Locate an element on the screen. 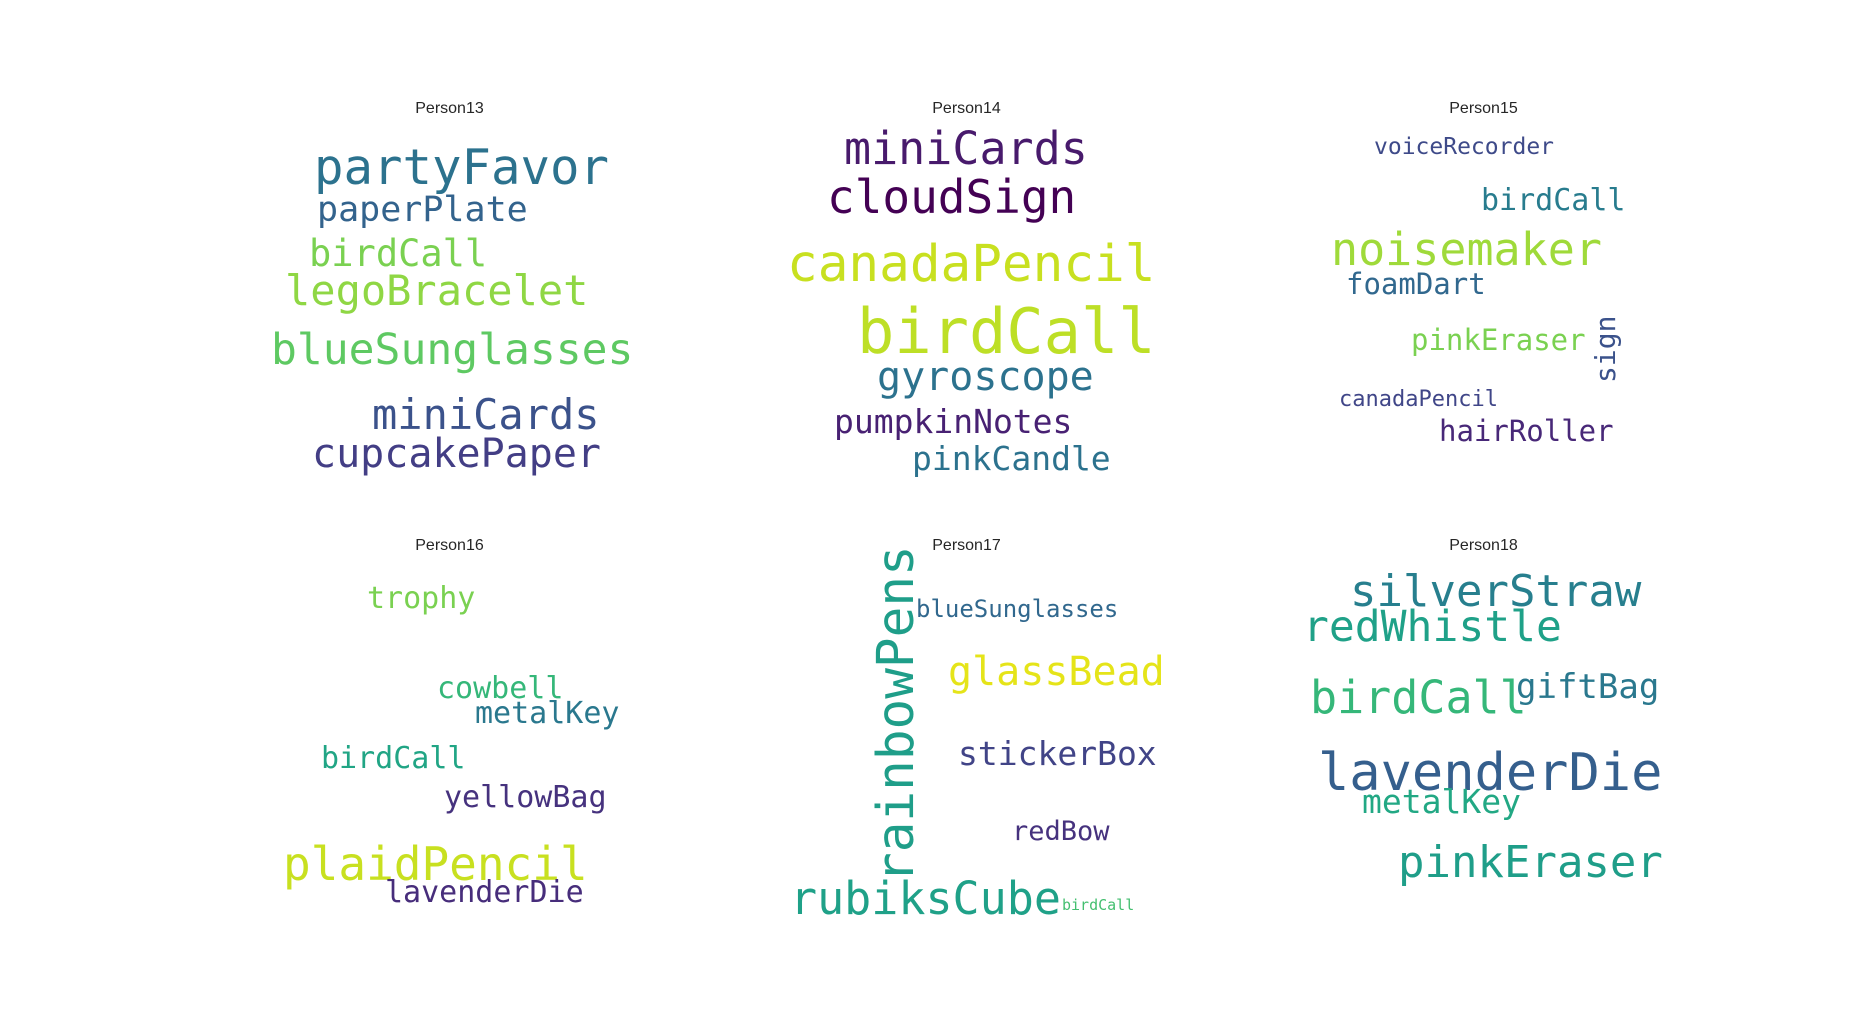 The height and width of the screenshot is (1022, 1861). cloud-word: pumpkinNotes is located at coordinates (953, 421).